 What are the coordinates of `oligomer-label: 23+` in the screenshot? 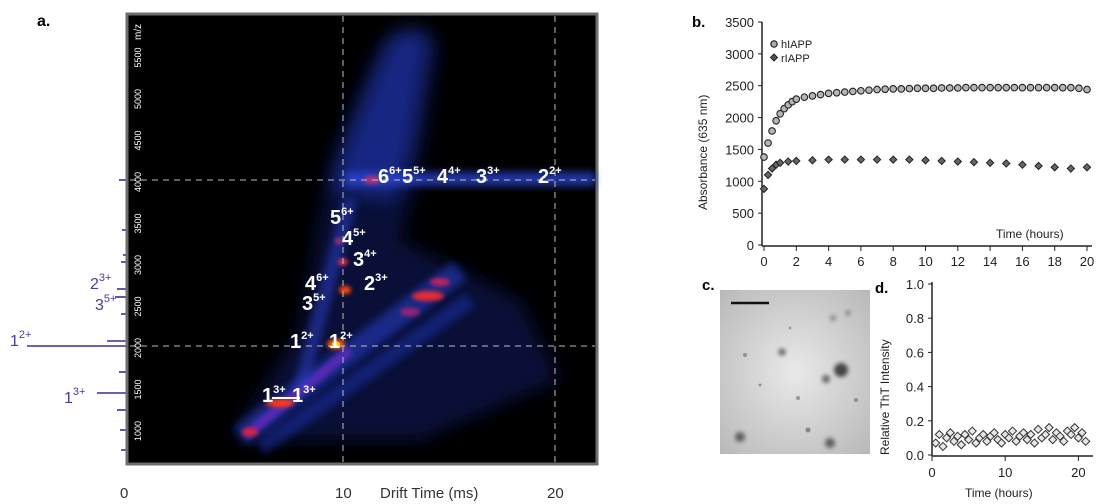 It's located at (376, 283).